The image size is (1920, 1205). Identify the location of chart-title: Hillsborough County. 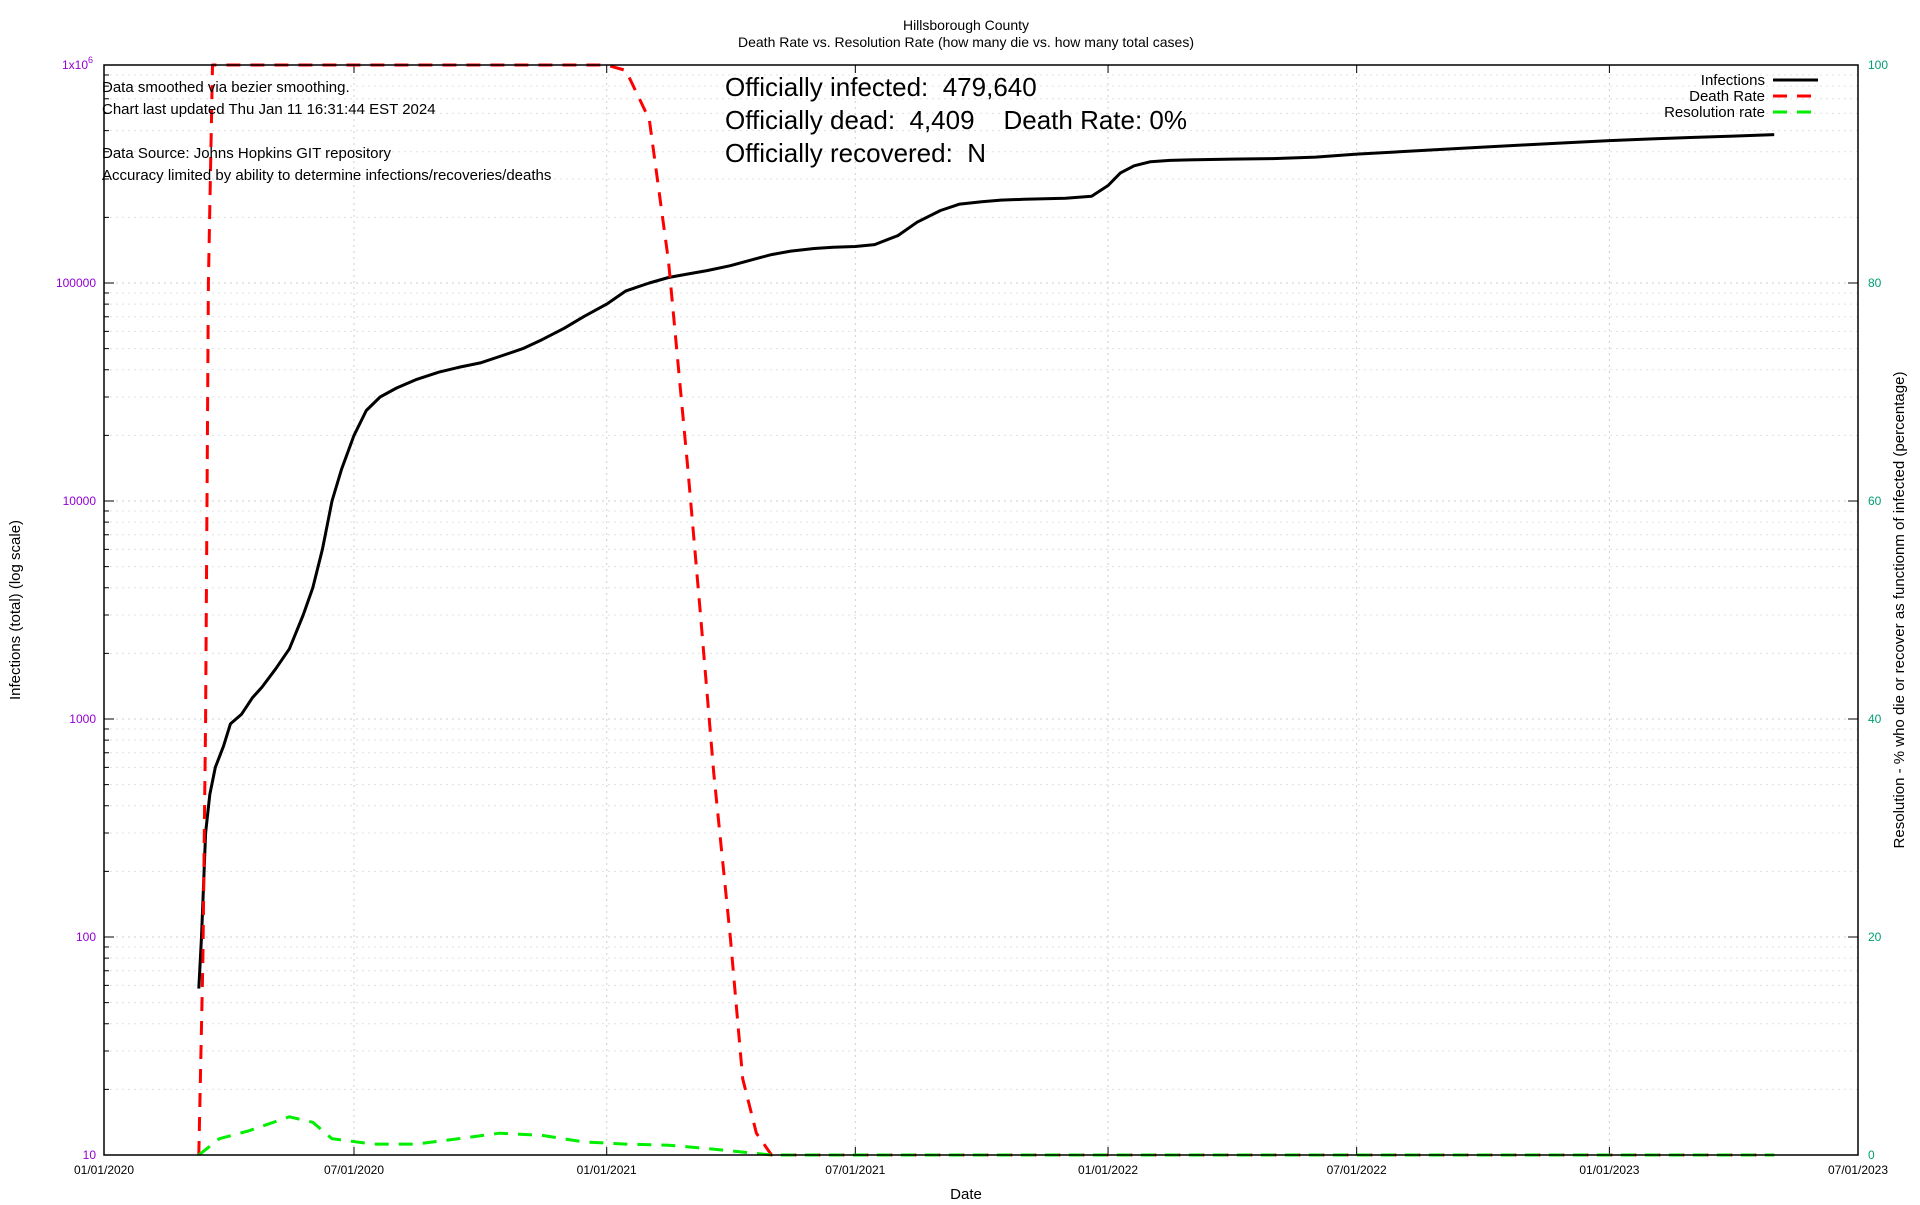
(966, 25).